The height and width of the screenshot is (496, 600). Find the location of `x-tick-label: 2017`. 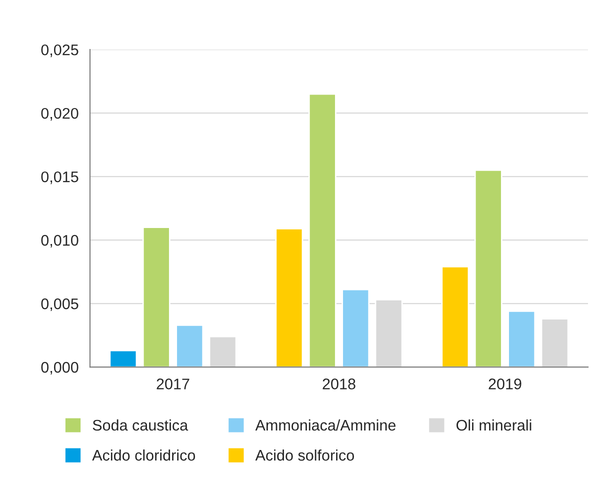

x-tick-label: 2017 is located at coordinates (173, 384).